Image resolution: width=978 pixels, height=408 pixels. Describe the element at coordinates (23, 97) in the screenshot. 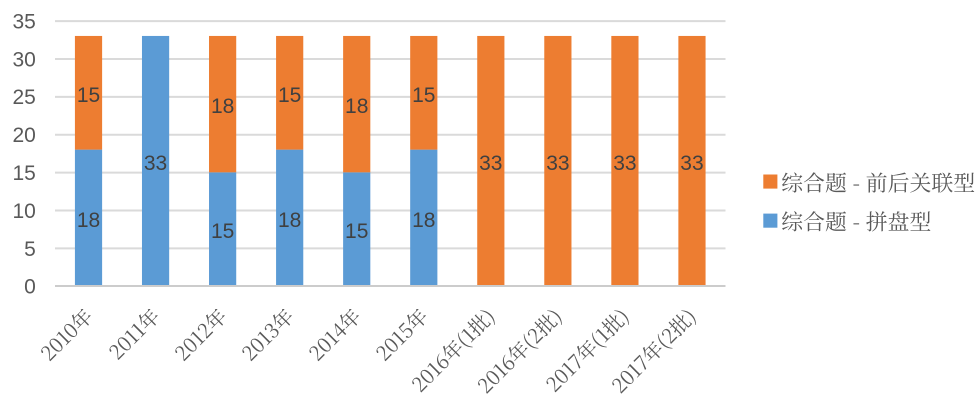

I see `svg-text: 25` at that location.